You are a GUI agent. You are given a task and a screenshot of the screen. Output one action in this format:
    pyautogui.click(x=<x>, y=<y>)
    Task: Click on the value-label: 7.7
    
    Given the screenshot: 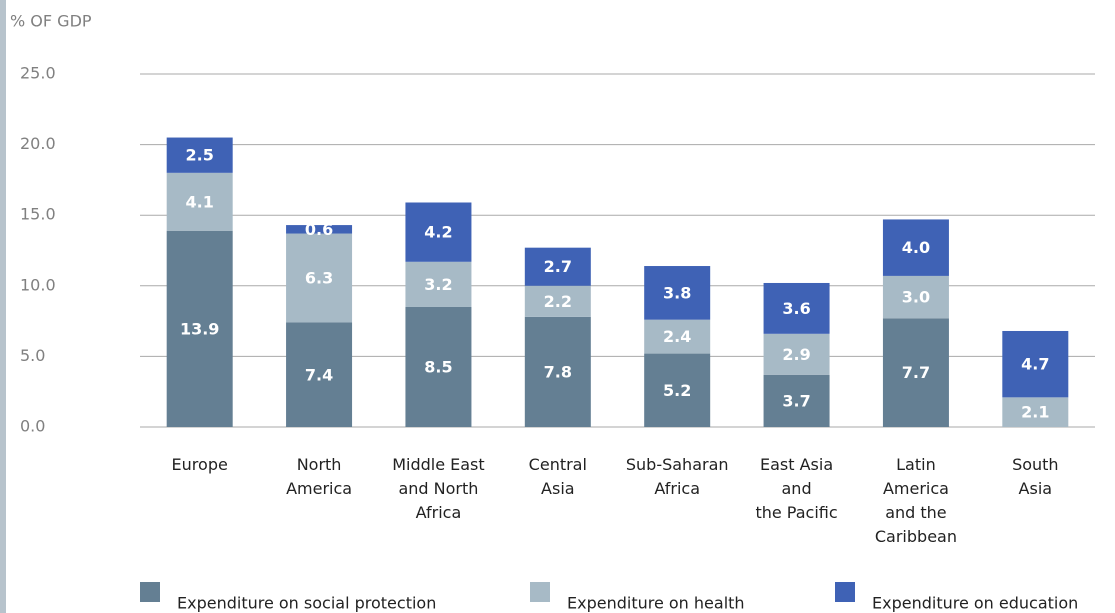 What is the action you would take?
    pyautogui.click(x=916, y=372)
    